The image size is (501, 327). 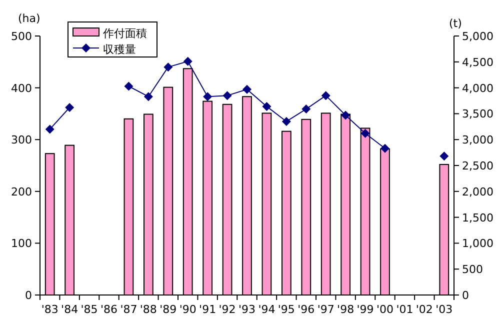 What do you see at coordinates (478, 114) in the screenshot?
I see `y2-tick-label: 3,500` at bounding box center [478, 114].